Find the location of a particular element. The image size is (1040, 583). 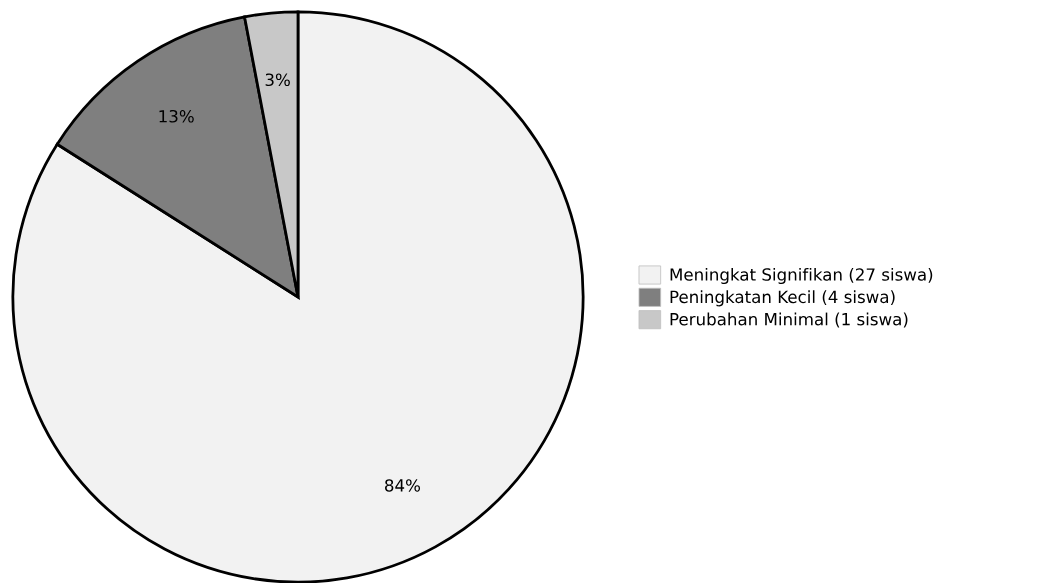

data-label: 3% is located at coordinates (277, 80).